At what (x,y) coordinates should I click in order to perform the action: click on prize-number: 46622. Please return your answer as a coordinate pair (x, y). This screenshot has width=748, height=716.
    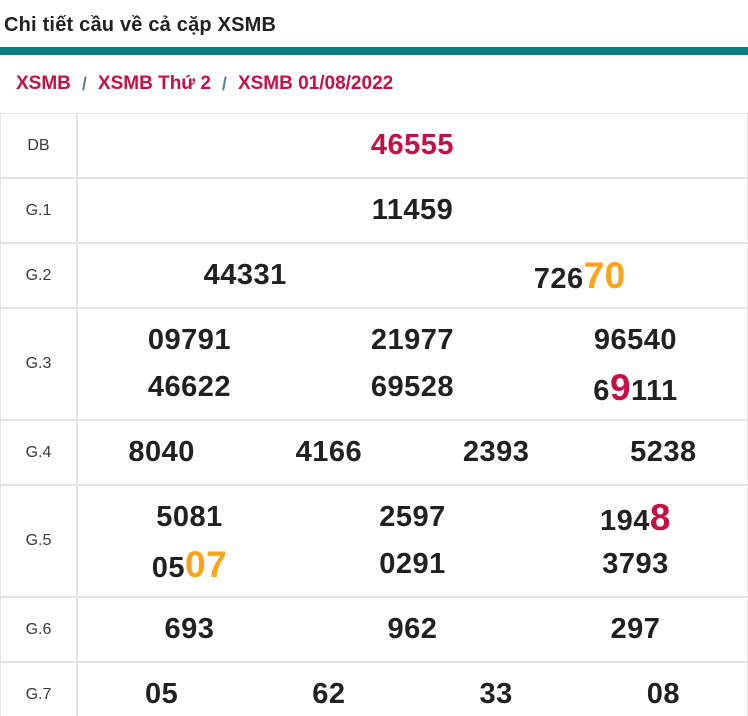
    Looking at the image, I should click on (189, 387).